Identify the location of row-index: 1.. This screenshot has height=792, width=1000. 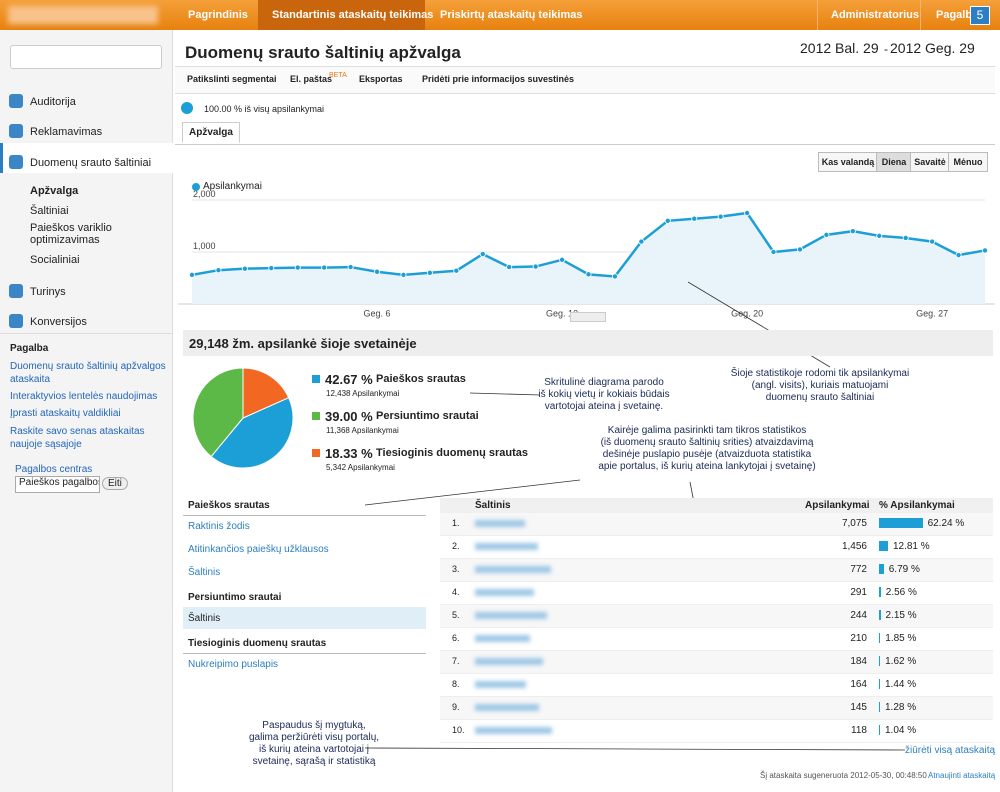
(456, 523).